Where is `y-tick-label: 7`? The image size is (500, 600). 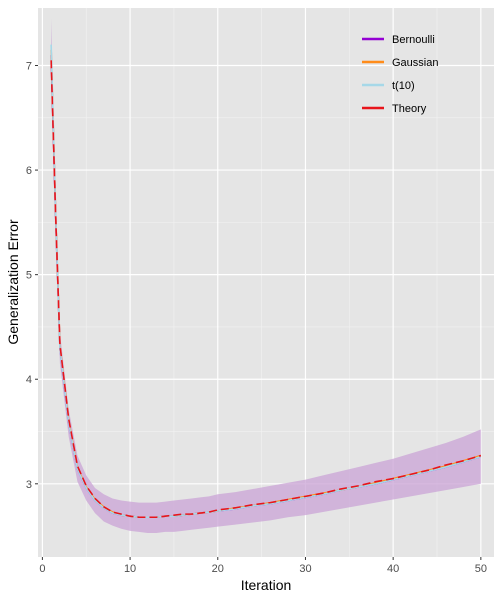 y-tick-label: 7 is located at coordinates (29, 67).